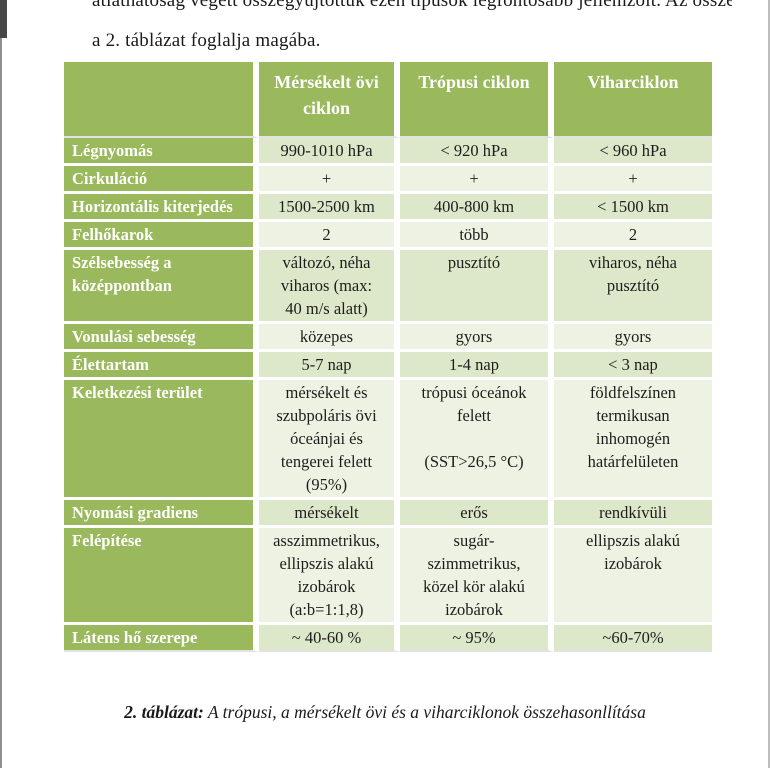 Image resolution: width=770 pixels, height=768 pixels. Describe the element at coordinates (161, 180) in the screenshot. I see `row-label: Cirkuláció` at that location.